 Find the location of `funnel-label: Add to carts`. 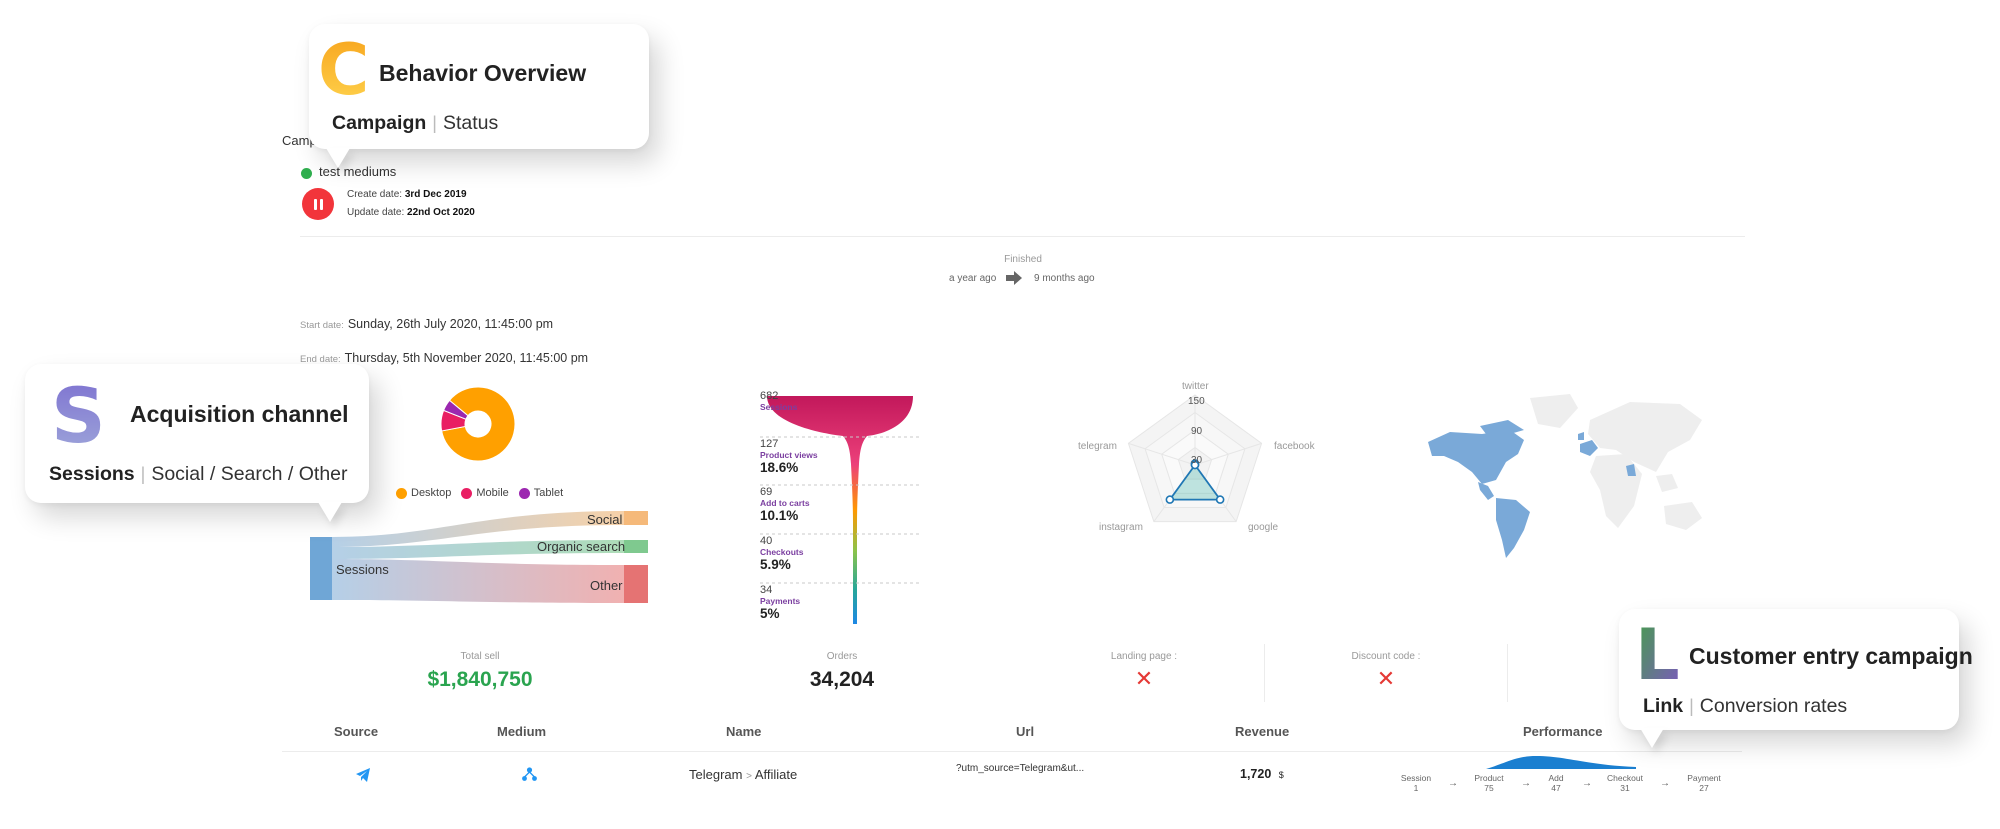

funnel-label: Add to carts is located at coordinates (785, 503).